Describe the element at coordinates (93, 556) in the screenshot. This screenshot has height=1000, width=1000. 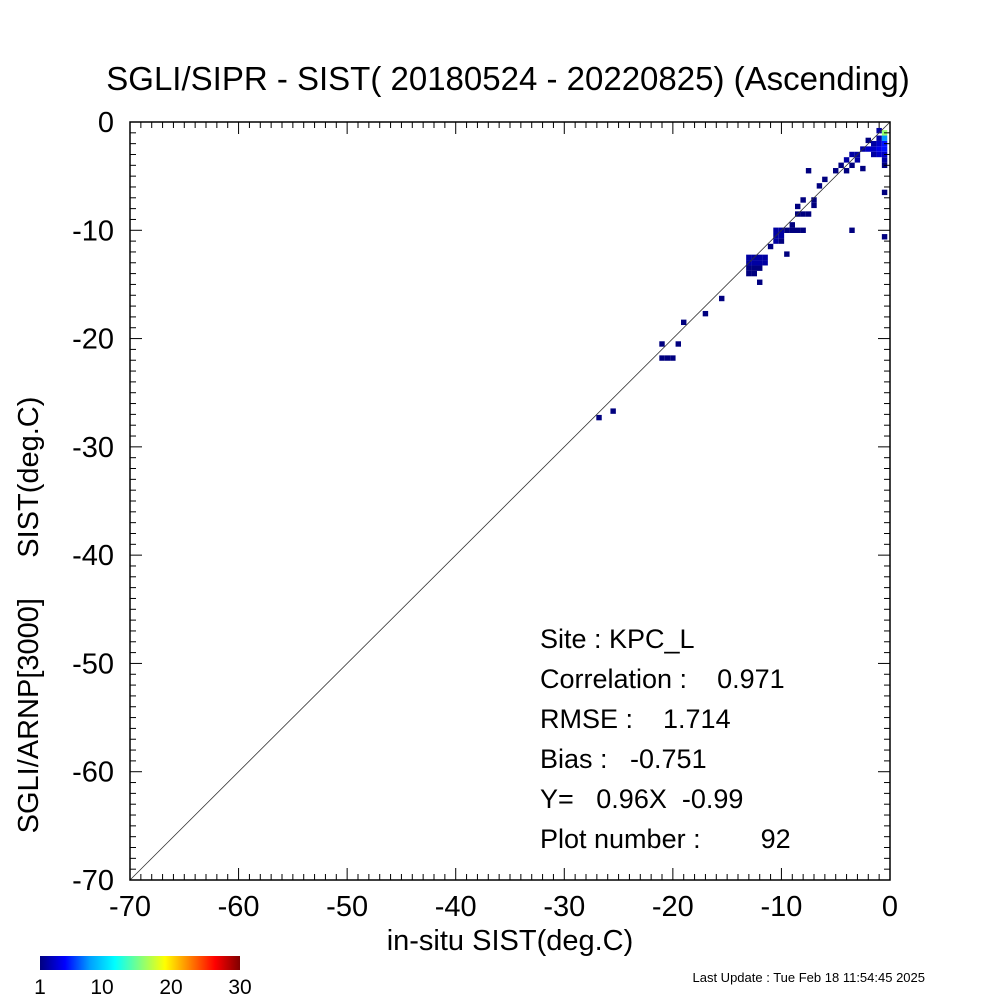
I see `y-tick-label: -40` at that location.